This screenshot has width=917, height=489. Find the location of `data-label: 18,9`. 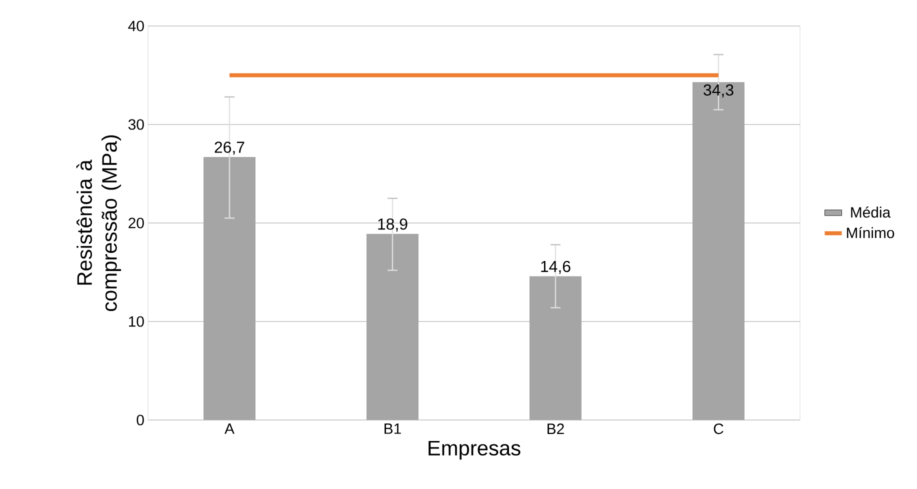

data-label: 18,9 is located at coordinates (393, 225).